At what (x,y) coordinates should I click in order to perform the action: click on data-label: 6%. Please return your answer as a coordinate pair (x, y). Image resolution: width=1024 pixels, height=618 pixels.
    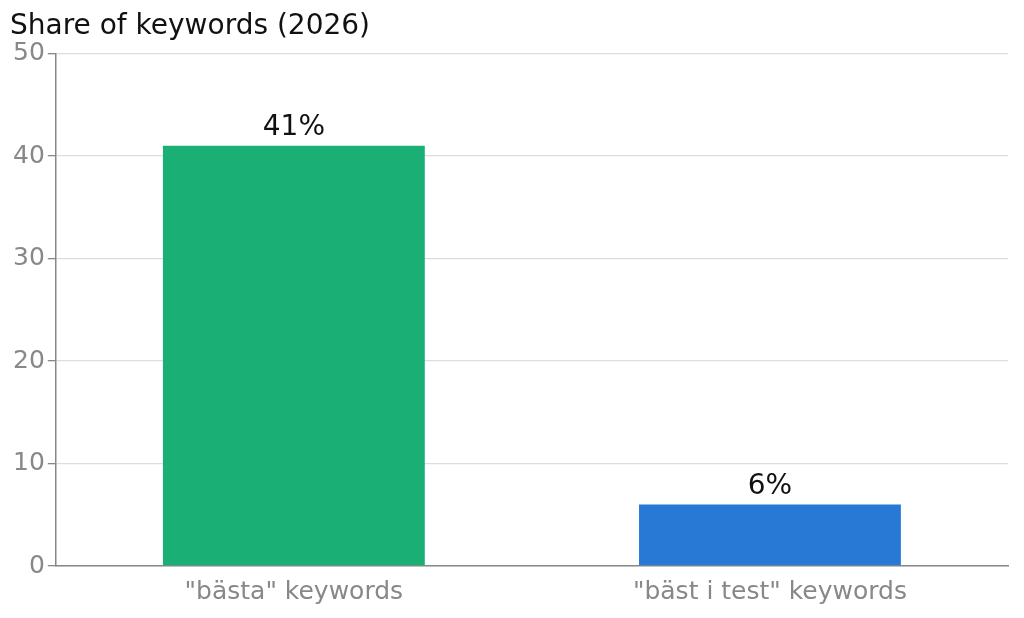
    Looking at the image, I should click on (770, 484).